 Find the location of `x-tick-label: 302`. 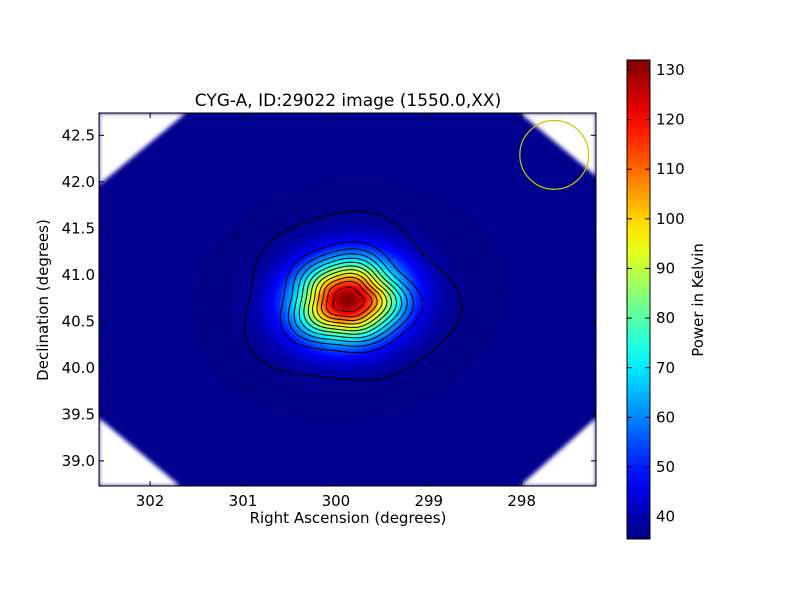

x-tick-label: 302 is located at coordinates (150, 501).